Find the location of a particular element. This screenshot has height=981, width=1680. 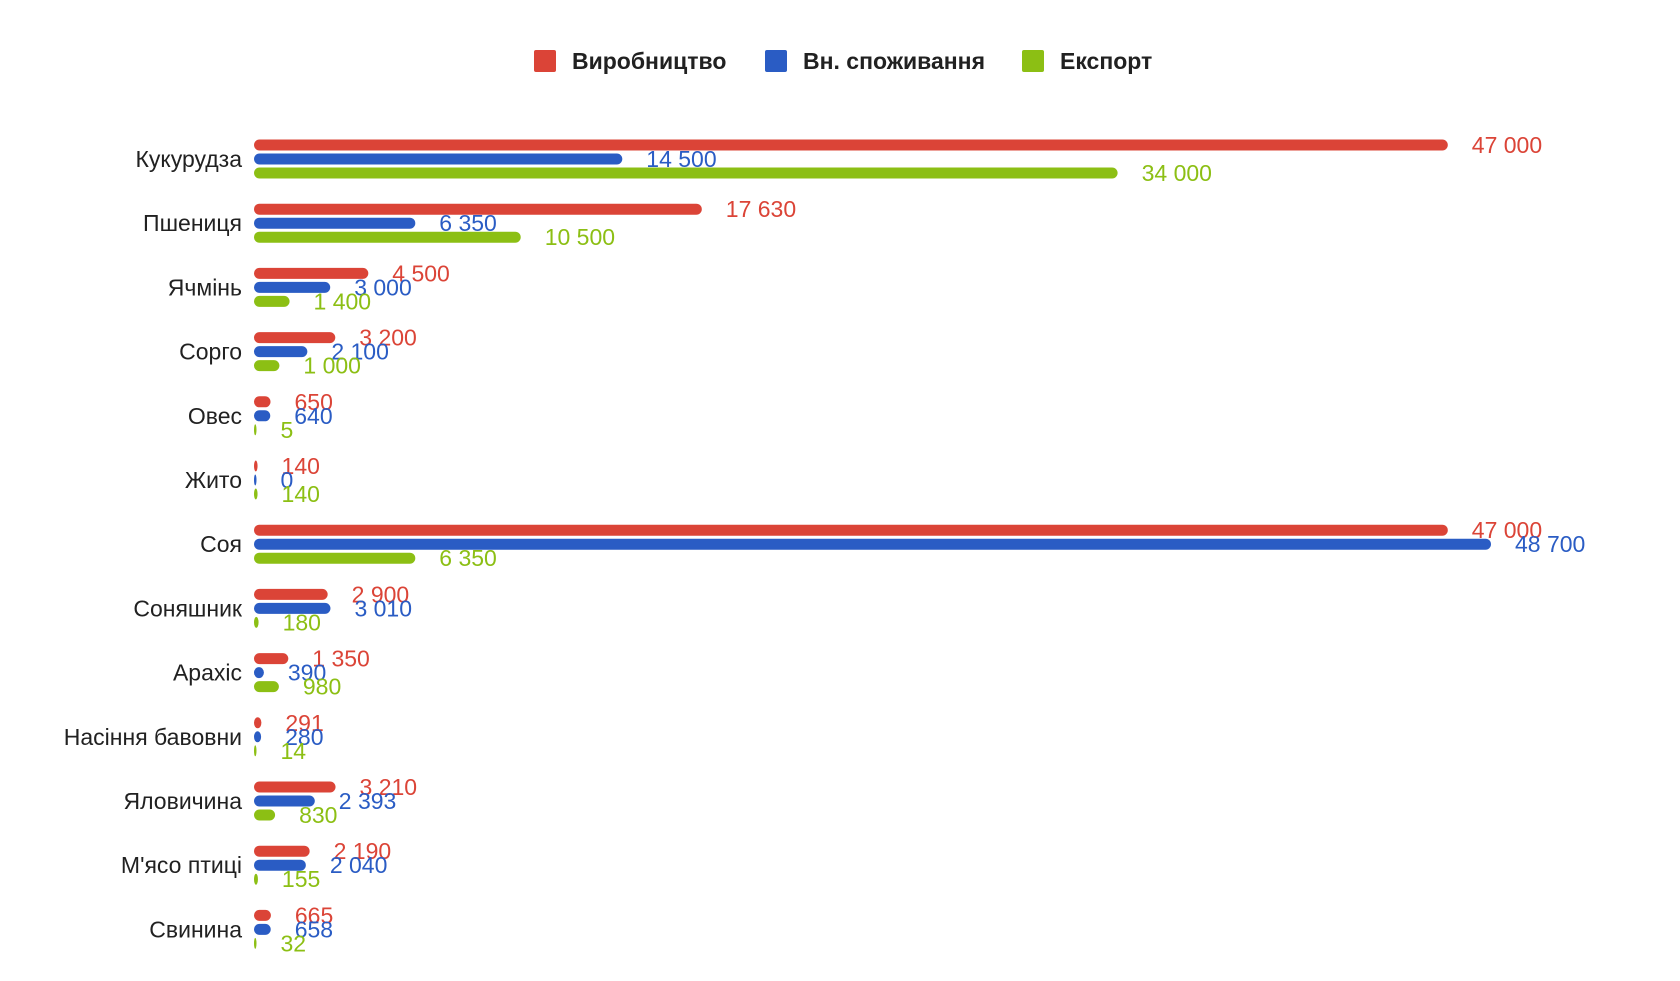

category-label-12: Свинина is located at coordinates (195, 929).